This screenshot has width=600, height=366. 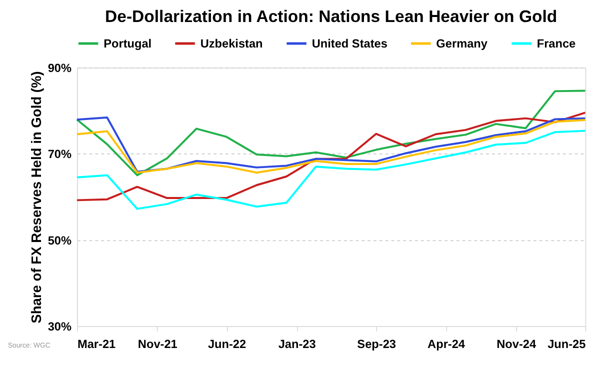 I want to click on x-tick-label: Jan-23, so click(x=297, y=344).